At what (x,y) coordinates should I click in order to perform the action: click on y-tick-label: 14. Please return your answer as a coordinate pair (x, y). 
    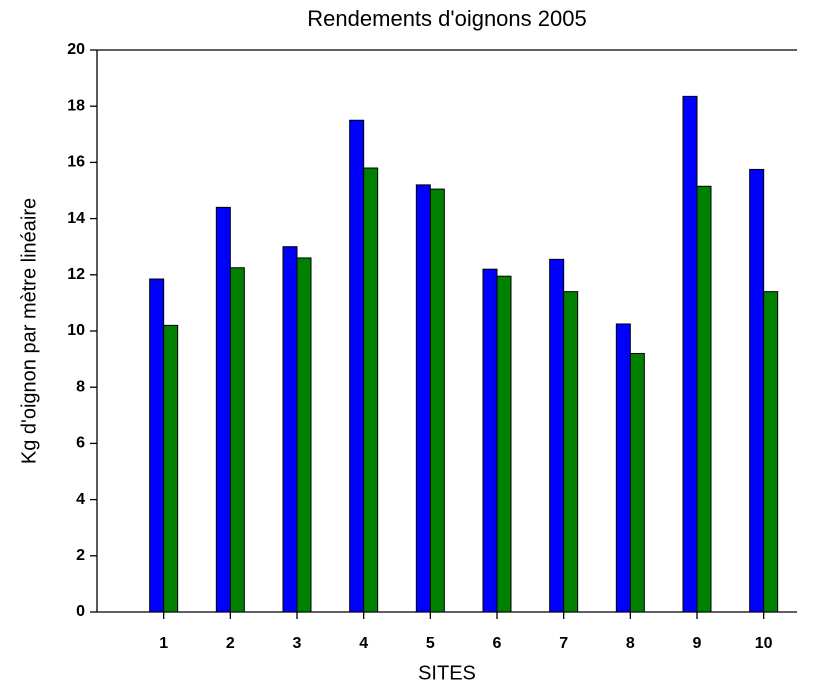
    Looking at the image, I should click on (76, 218).